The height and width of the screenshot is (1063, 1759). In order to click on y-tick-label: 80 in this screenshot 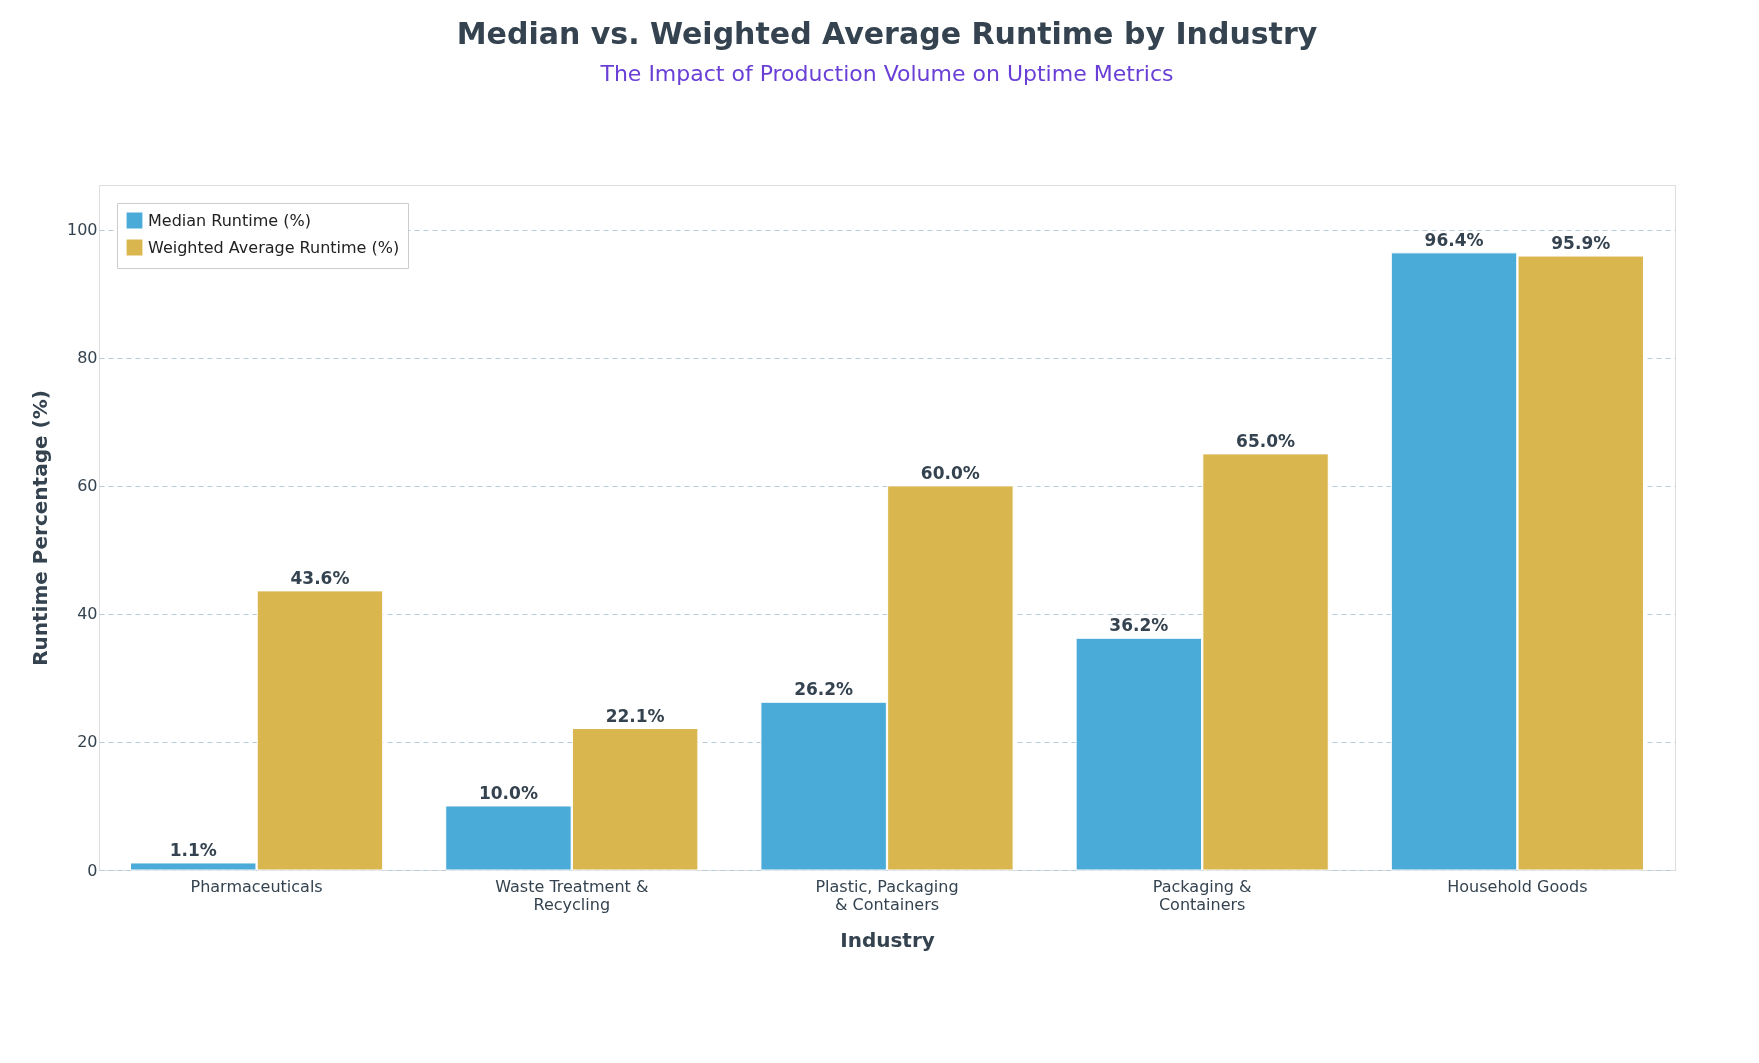, I will do `click(87, 358)`.